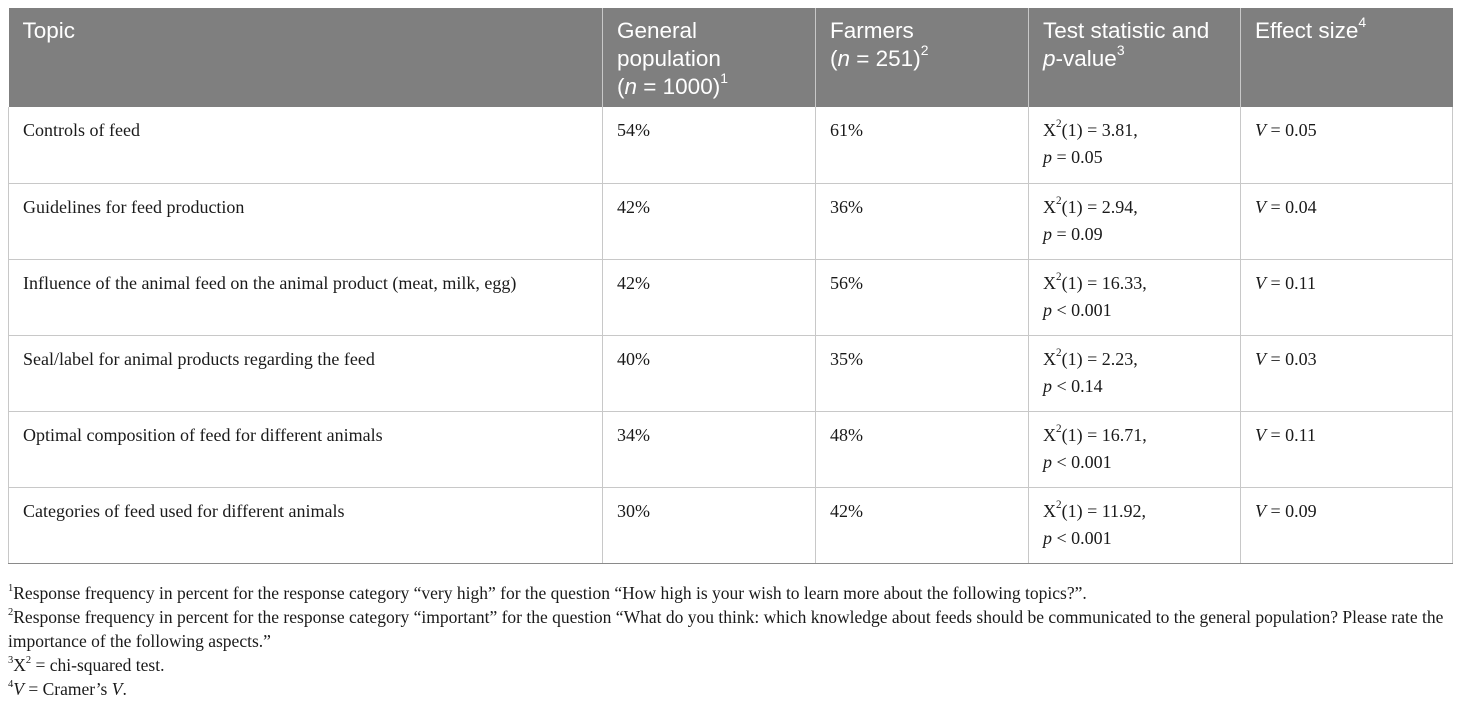 This screenshot has width=1460, height=705. I want to click on header-topic-label: Topic, so click(49, 30).